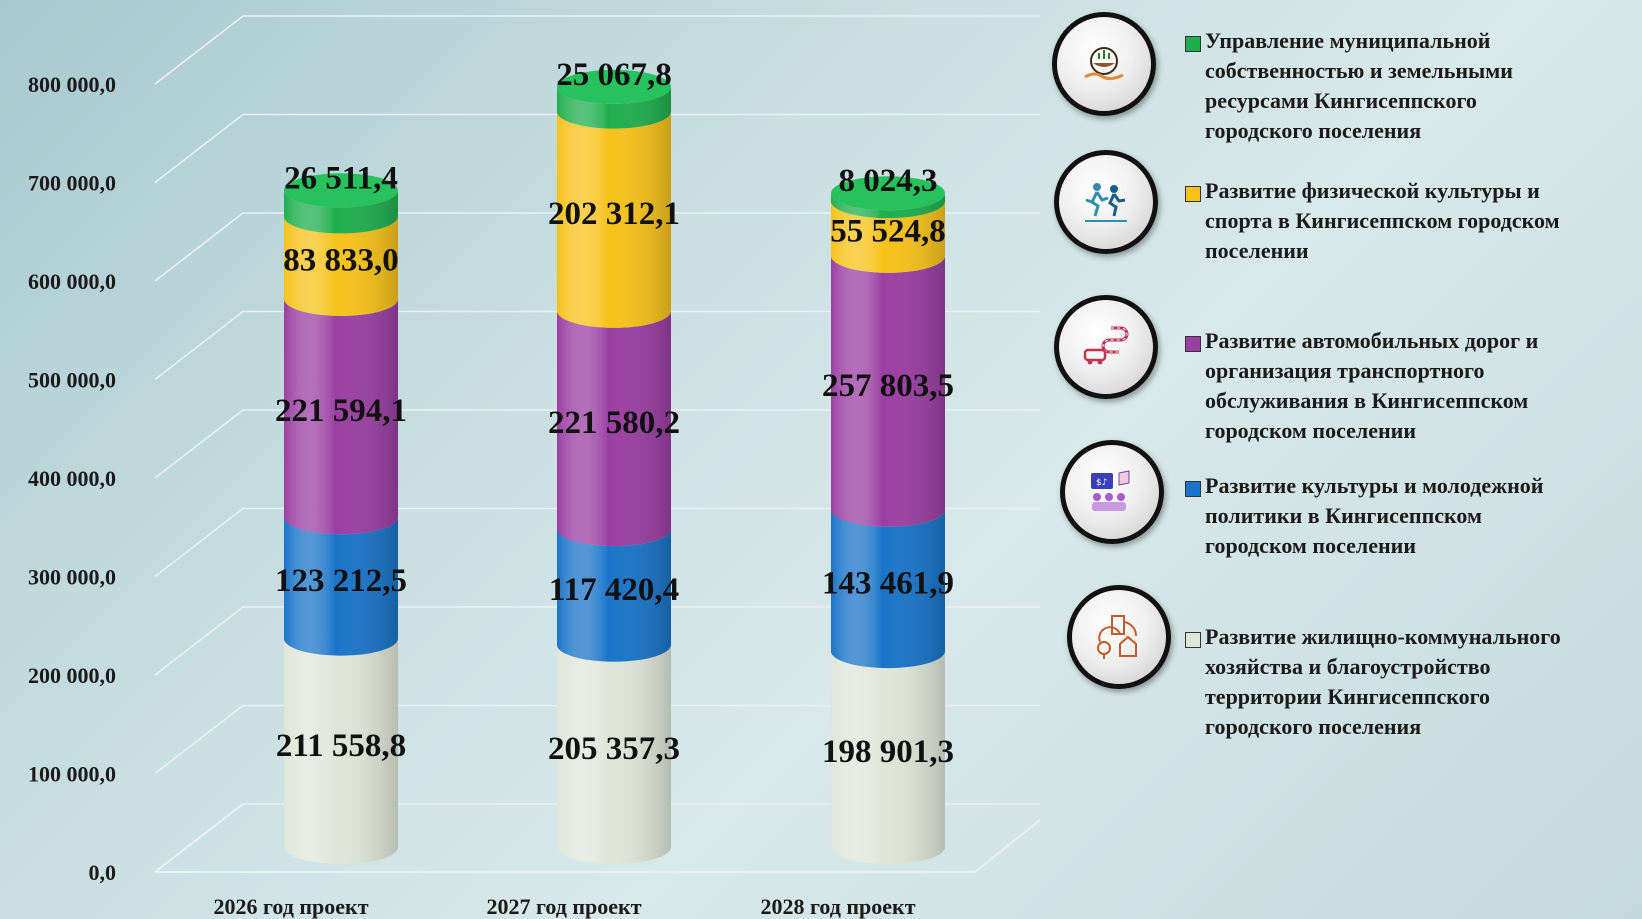 The image size is (1642, 919). Describe the element at coordinates (72, 675) in the screenshot. I see `y-tick-label: 200 000,0` at that location.